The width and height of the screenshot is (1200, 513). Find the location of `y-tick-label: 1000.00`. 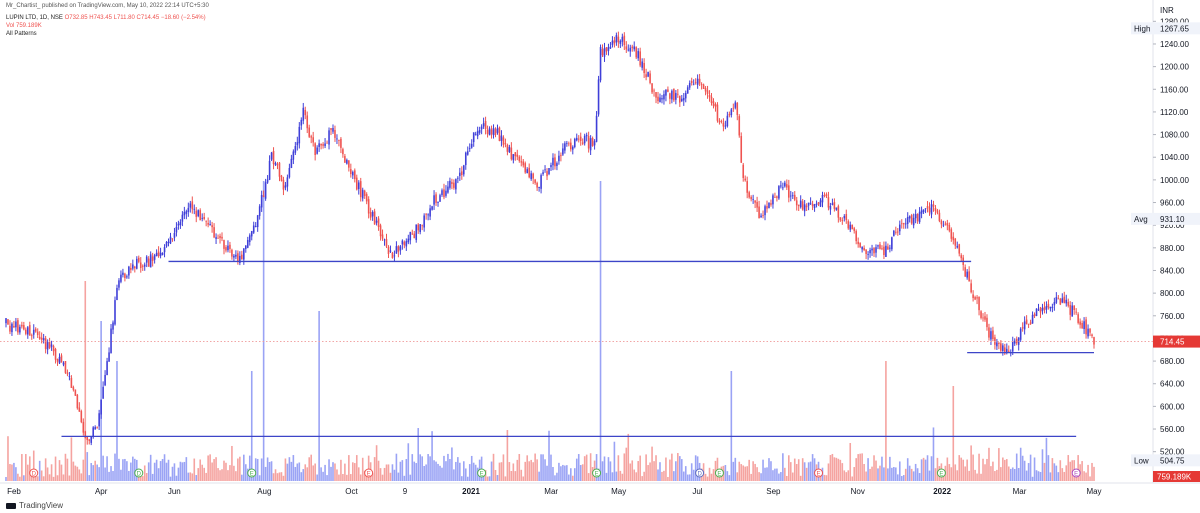

y-tick-label: 1000.00 is located at coordinates (1174, 180).